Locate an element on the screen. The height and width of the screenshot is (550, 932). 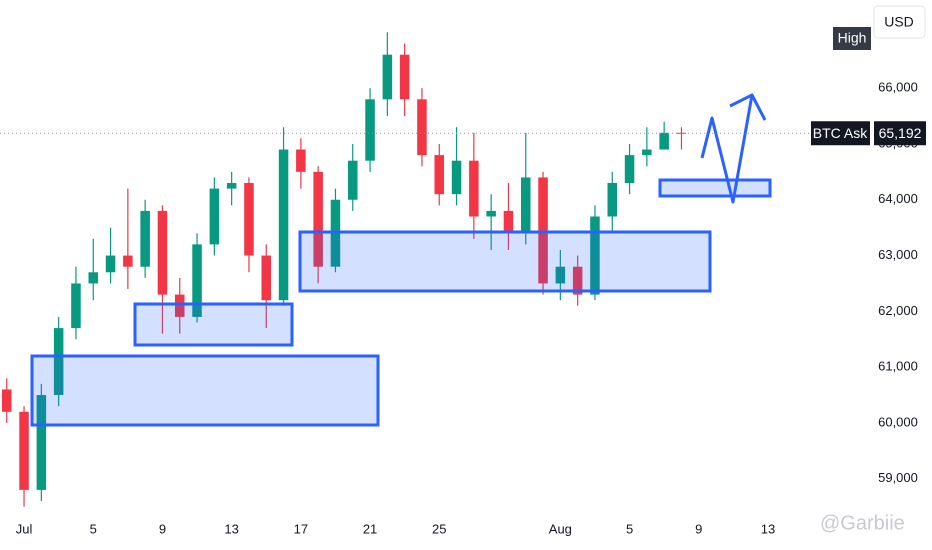
y-tick-label: 66,000 is located at coordinates (898, 87).